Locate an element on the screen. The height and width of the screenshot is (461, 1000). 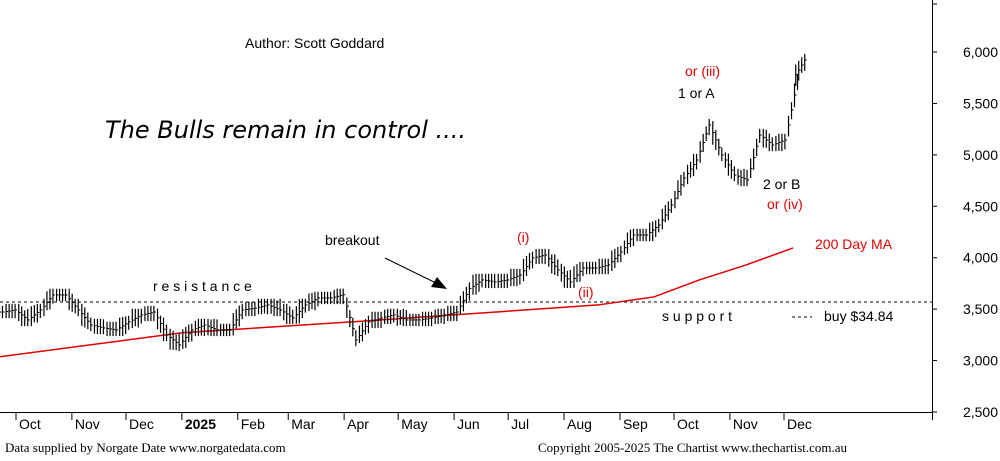
y-tick-label: 4,000 is located at coordinates (980, 258).